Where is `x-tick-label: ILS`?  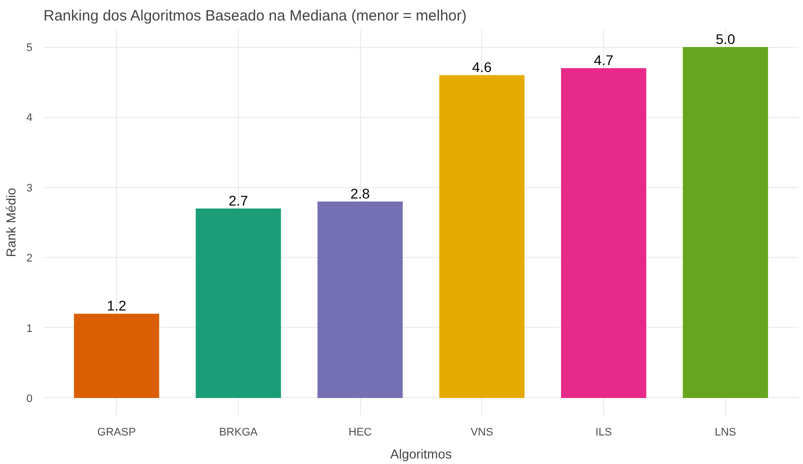 x-tick-label: ILS is located at coordinates (603, 432).